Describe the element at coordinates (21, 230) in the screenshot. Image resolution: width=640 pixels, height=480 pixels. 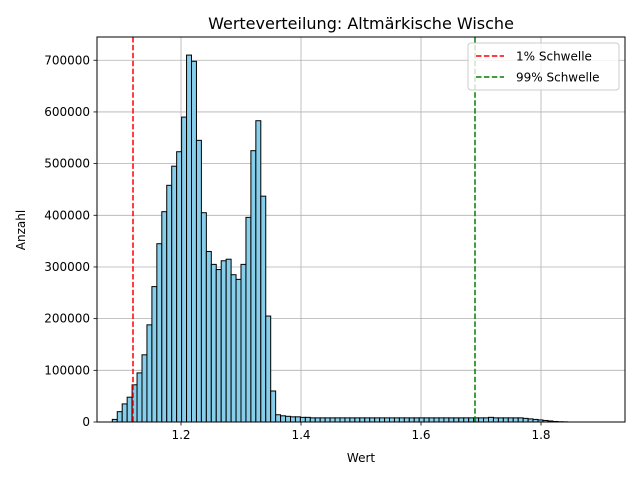
I see `y-axis-label: Anzahl` at that location.